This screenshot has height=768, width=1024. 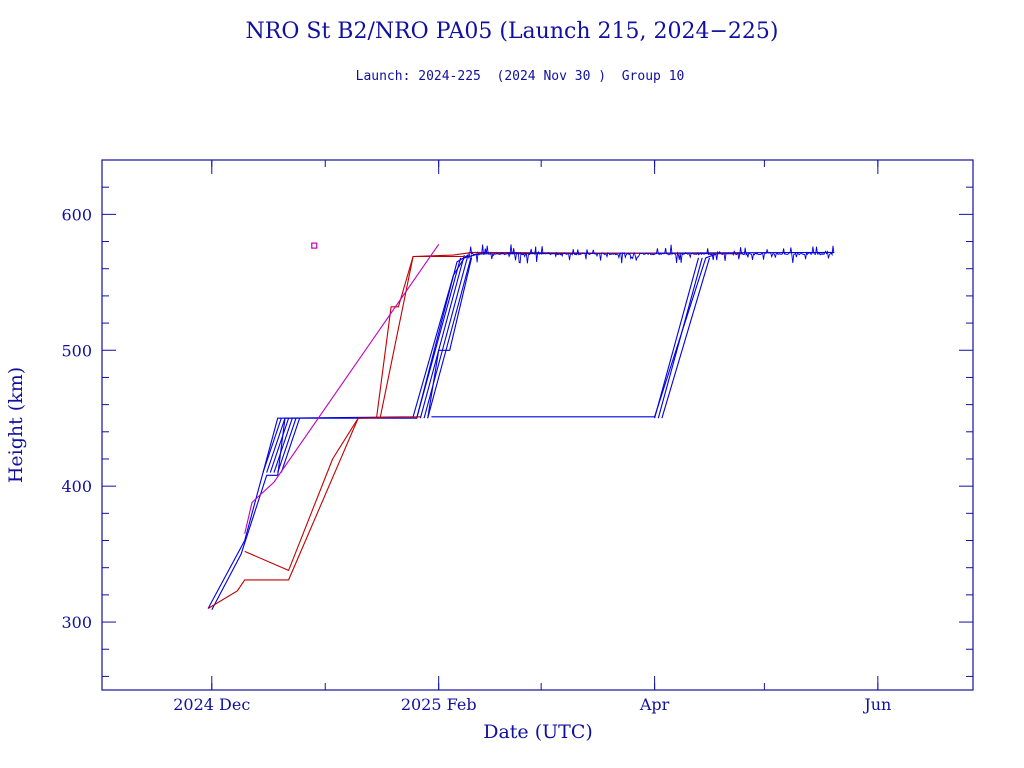 I want to click on y-tick-label: 600, so click(x=76, y=214).